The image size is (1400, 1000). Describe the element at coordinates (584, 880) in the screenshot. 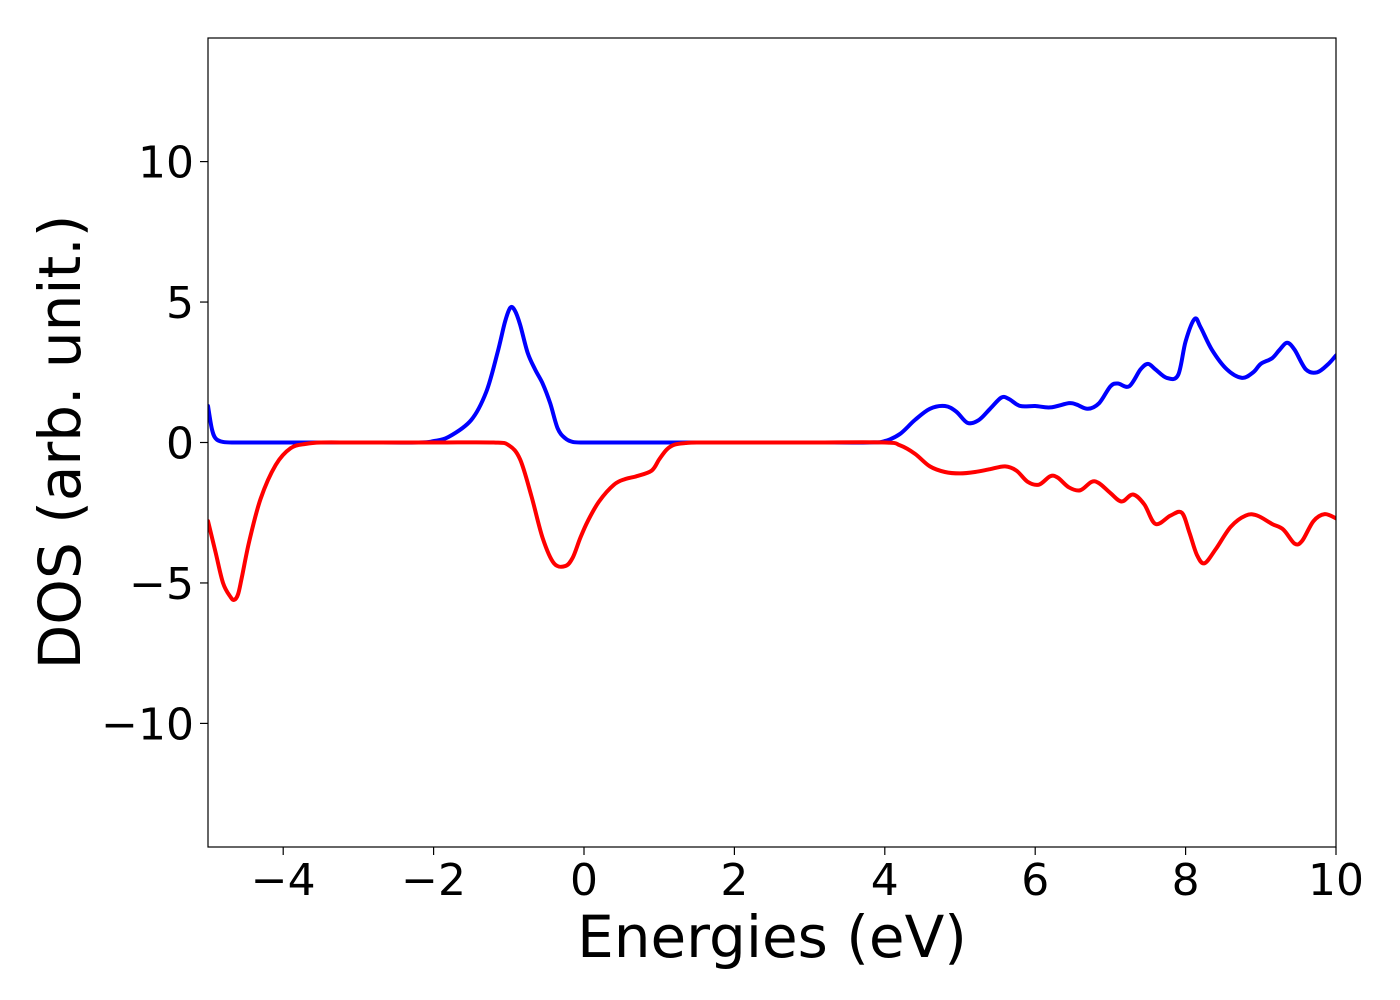

I see `x-tick-label: 0` at that location.